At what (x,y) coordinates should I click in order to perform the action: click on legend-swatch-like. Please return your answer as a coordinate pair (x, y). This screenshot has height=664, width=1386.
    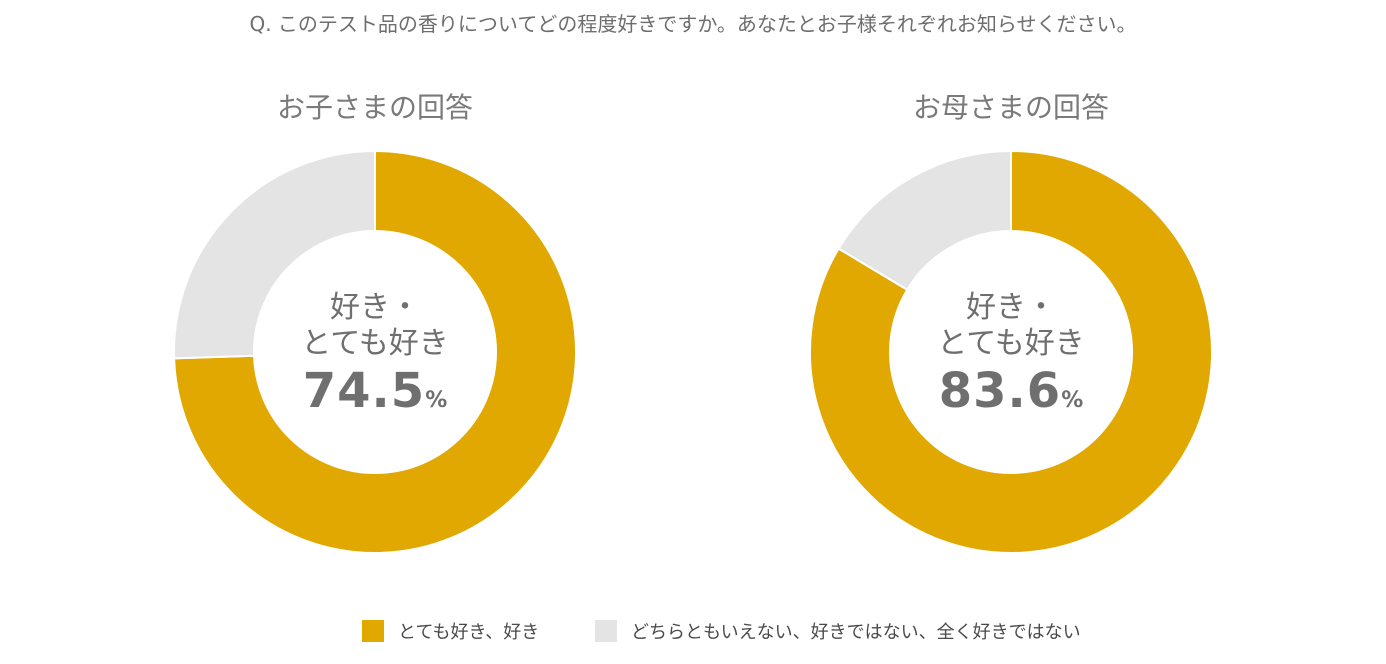
    Looking at the image, I should click on (373, 631).